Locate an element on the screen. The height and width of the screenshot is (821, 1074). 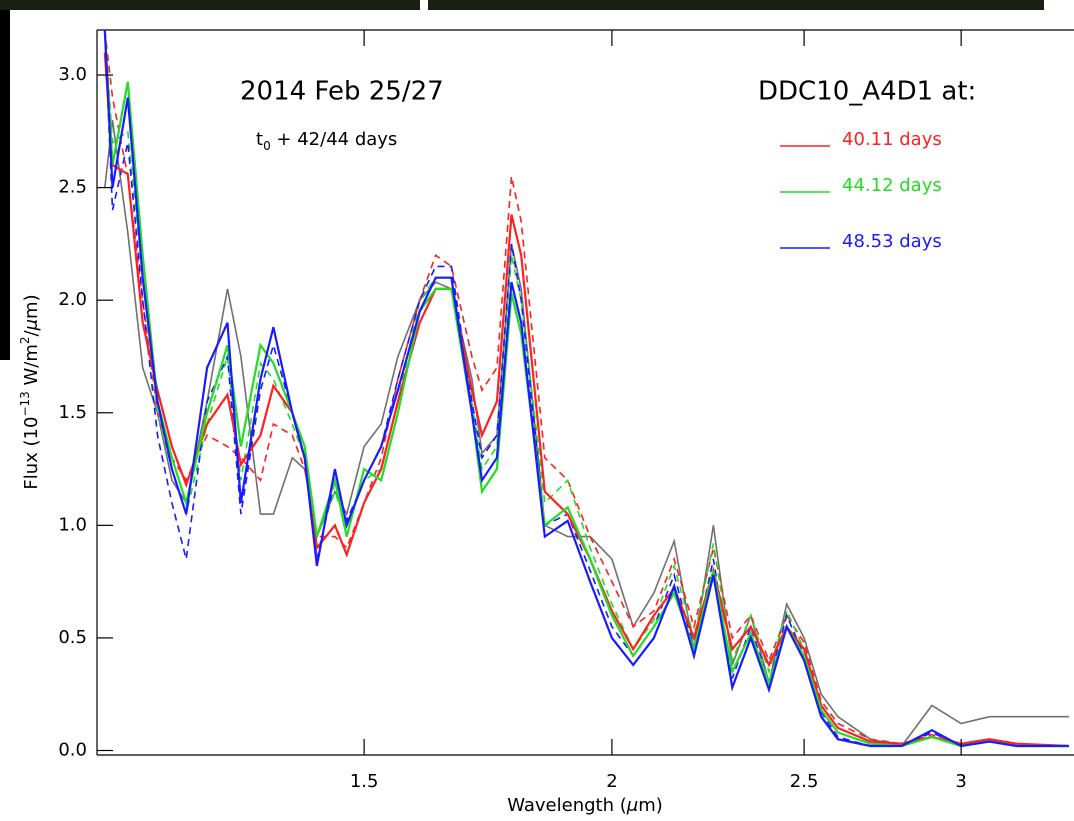
y-tick-label: 1.0 is located at coordinates (72, 524).